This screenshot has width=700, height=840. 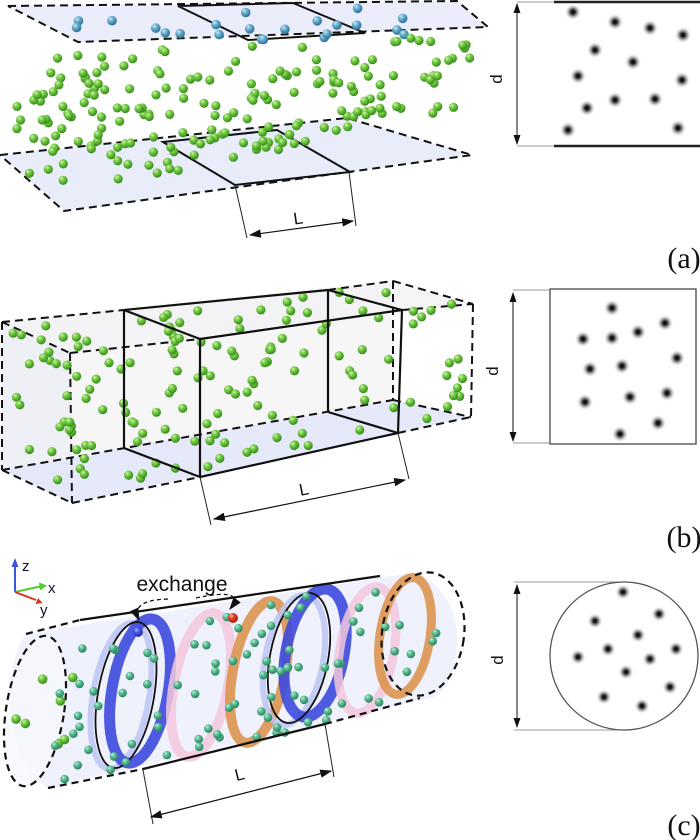 What do you see at coordinates (683, 537) in the screenshot?
I see `panel-label-b: (b)` at bounding box center [683, 537].